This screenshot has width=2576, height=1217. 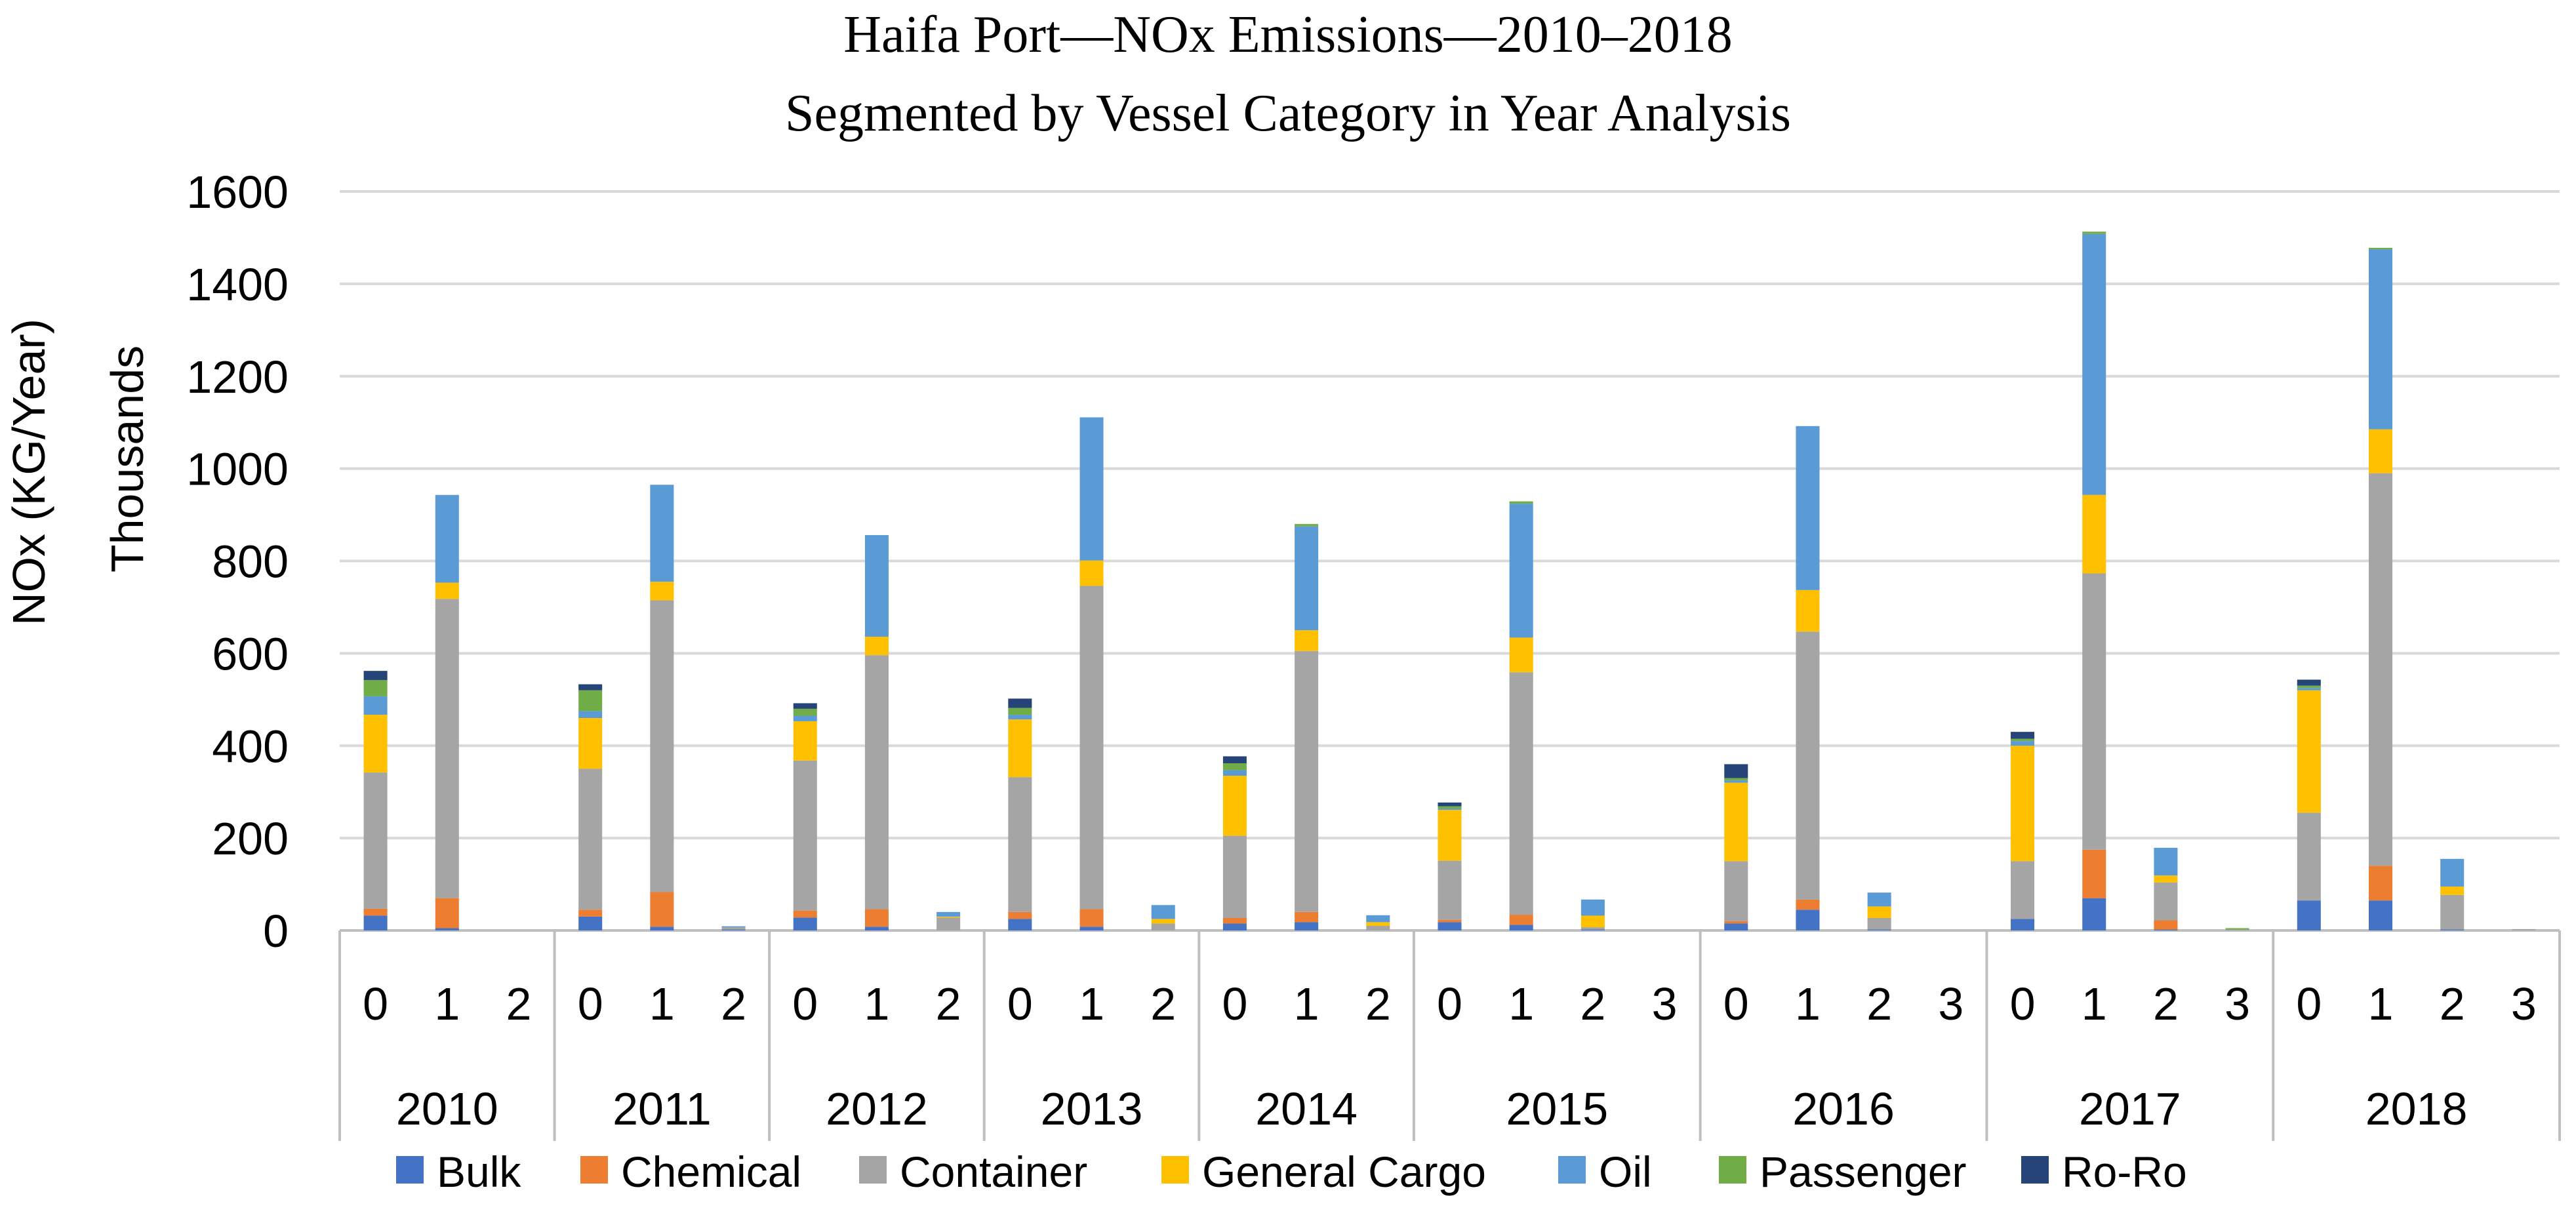 I want to click on y-tick-label: 1200, so click(x=237, y=377).